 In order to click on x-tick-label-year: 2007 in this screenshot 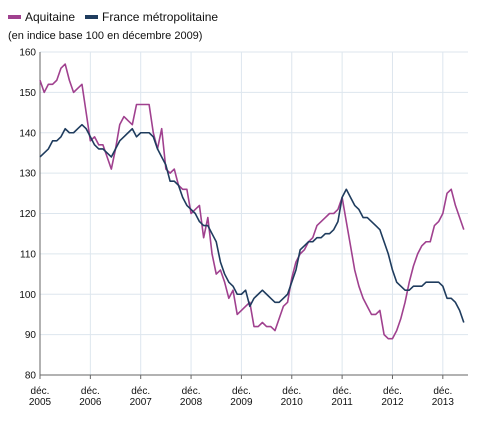, I will do `click(141, 402)`.